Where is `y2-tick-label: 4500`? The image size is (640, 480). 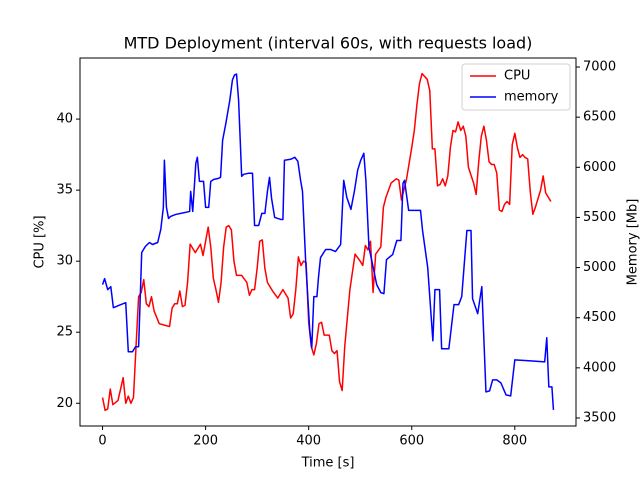 y2-tick-label: 4500 is located at coordinates (599, 317).